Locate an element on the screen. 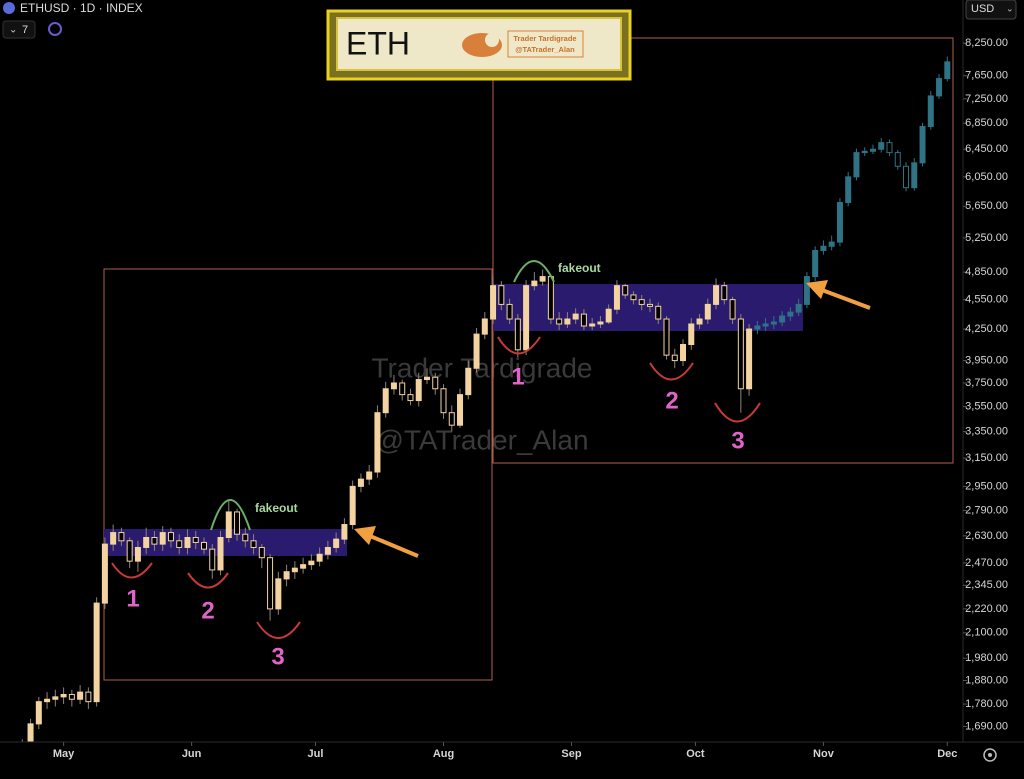 Image resolution: width=1024 pixels, height=779 pixels. fakeout-label: fakeout is located at coordinates (276, 508).